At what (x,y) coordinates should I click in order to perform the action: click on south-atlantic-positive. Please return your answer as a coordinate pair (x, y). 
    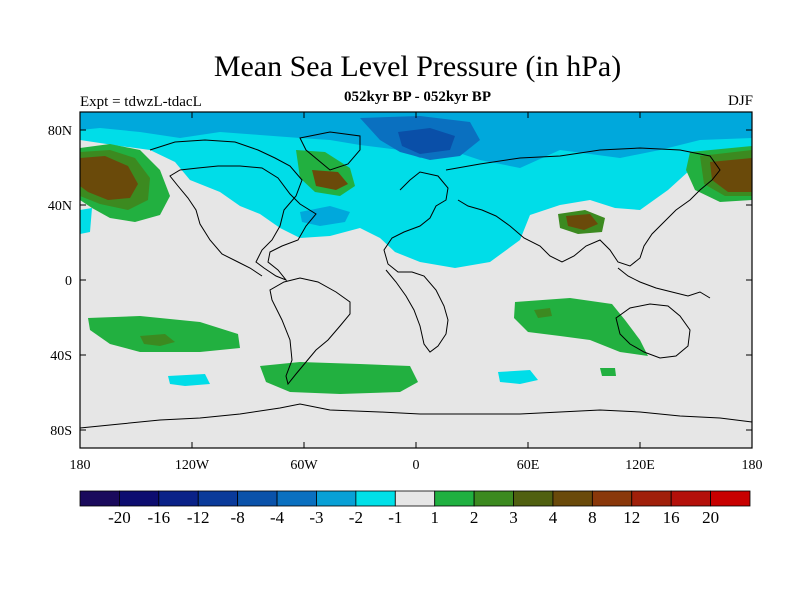
    Looking at the image, I should click on (339, 378).